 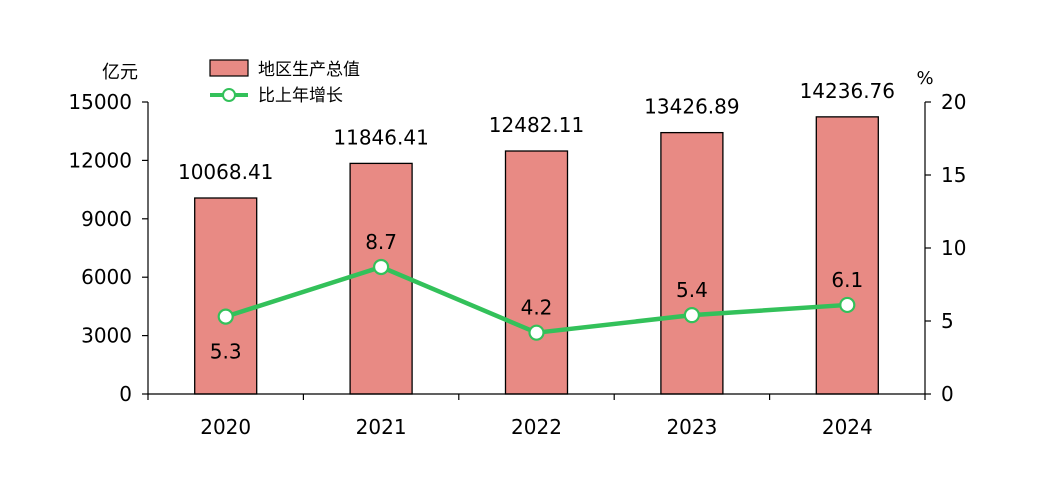 What do you see at coordinates (947, 394) in the screenshot?
I see `right-tick-label: 0` at bounding box center [947, 394].